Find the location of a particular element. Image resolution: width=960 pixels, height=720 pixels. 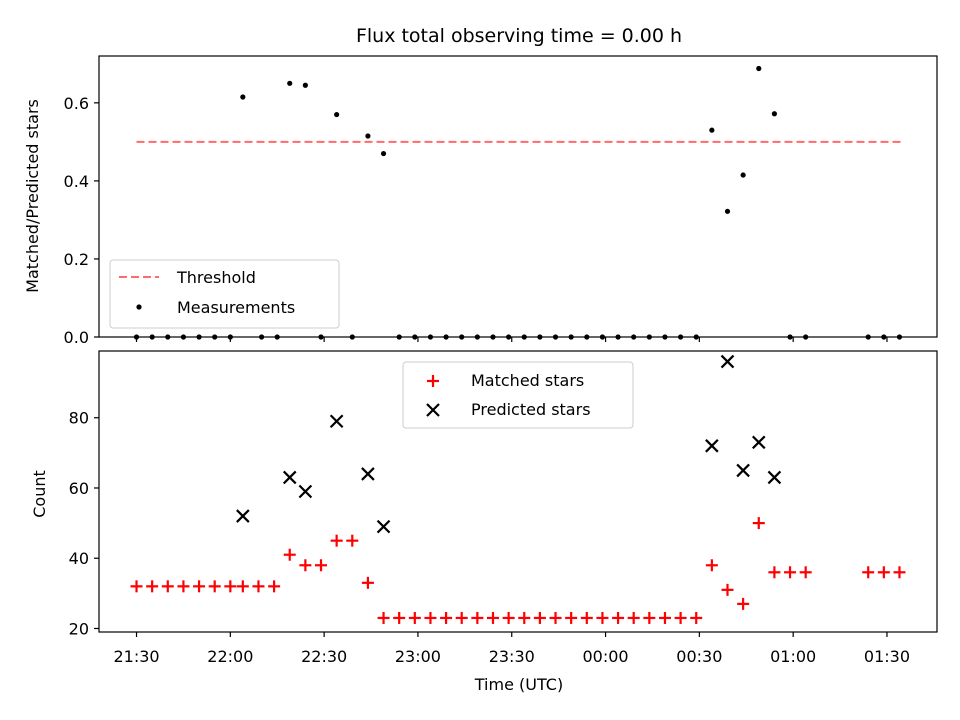

count-y-tick-label: 40 is located at coordinates (79, 558).